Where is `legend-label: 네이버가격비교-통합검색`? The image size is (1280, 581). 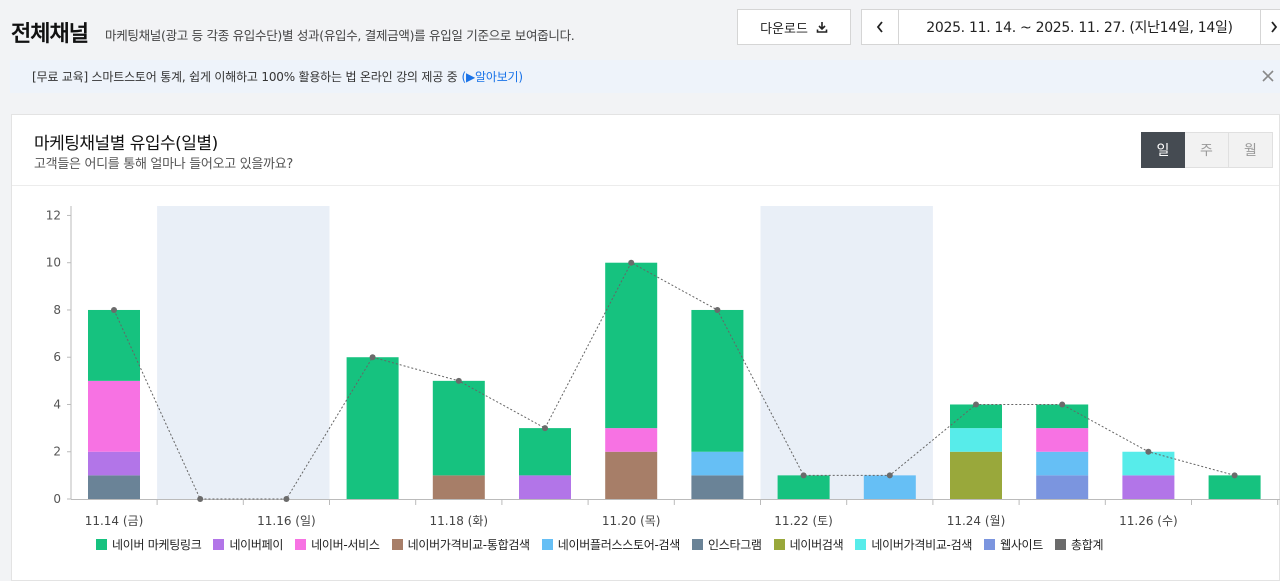
legend-label: 네이버가격비교-통합검색 is located at coordinates (468, 545).